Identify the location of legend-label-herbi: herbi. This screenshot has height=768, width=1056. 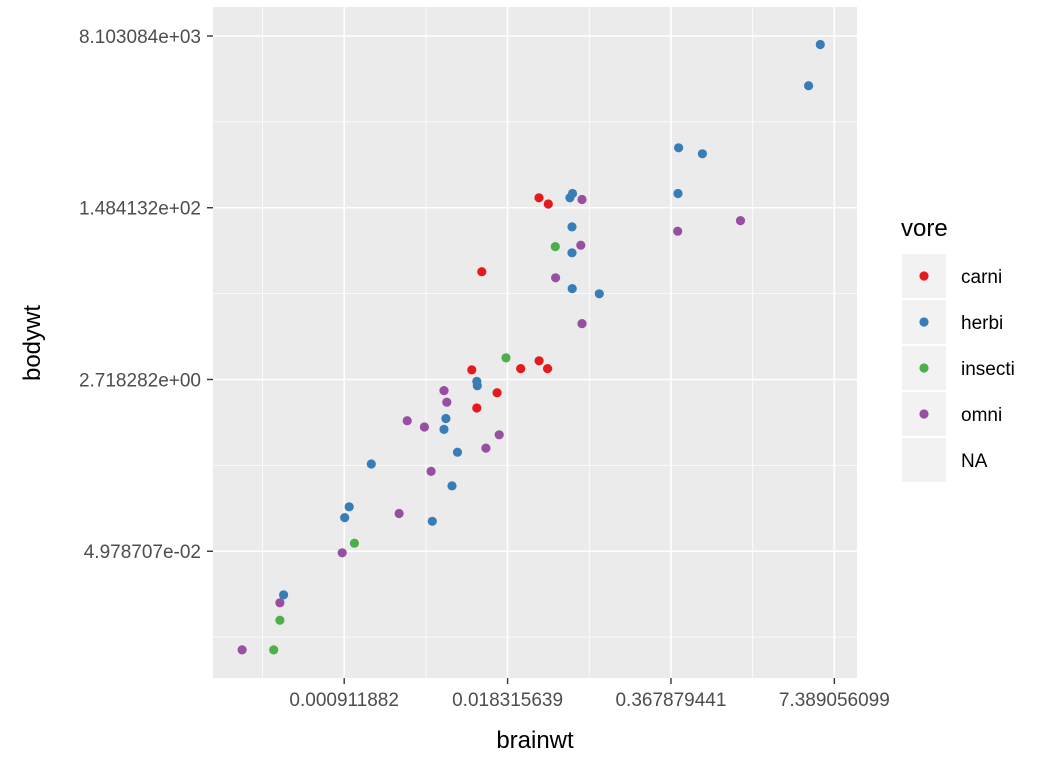
(982, 323).